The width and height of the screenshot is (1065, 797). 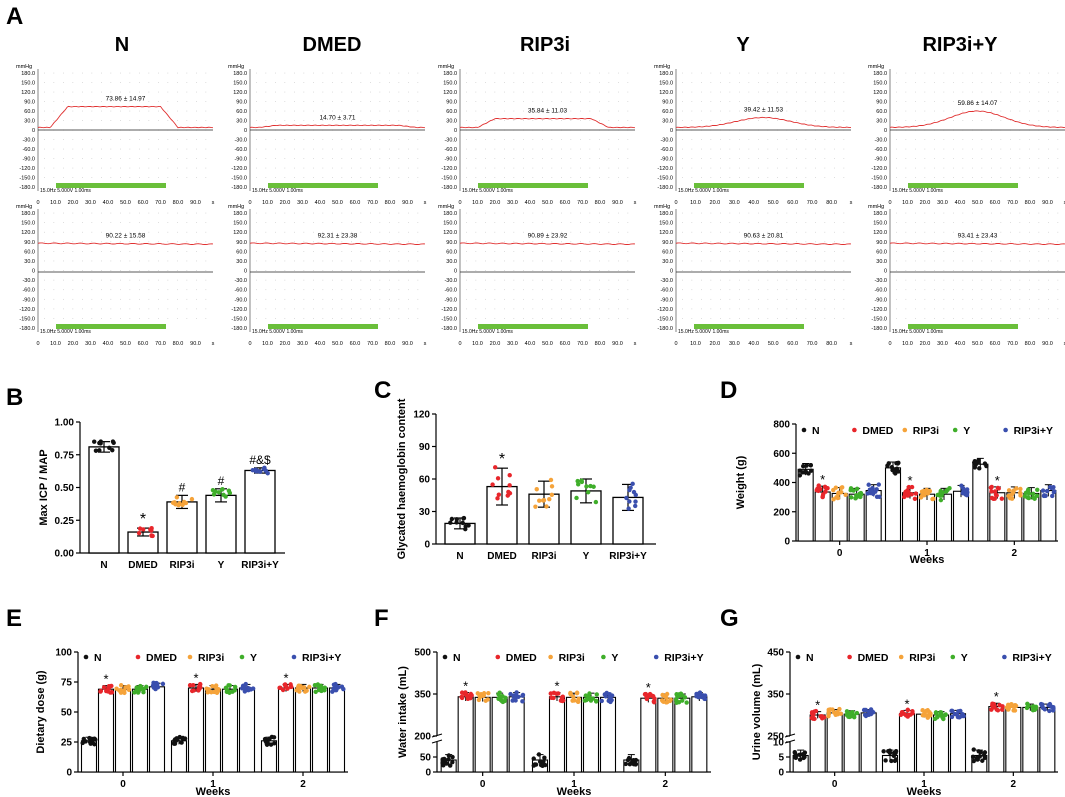 I want to click on significance-mark: #, so click(x=221, y=481).